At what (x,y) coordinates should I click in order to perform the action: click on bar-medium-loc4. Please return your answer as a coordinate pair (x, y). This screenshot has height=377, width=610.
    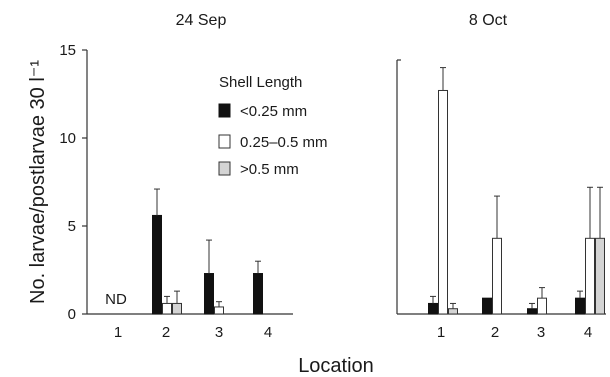
    Looking at the image, I should click on (590, 276).